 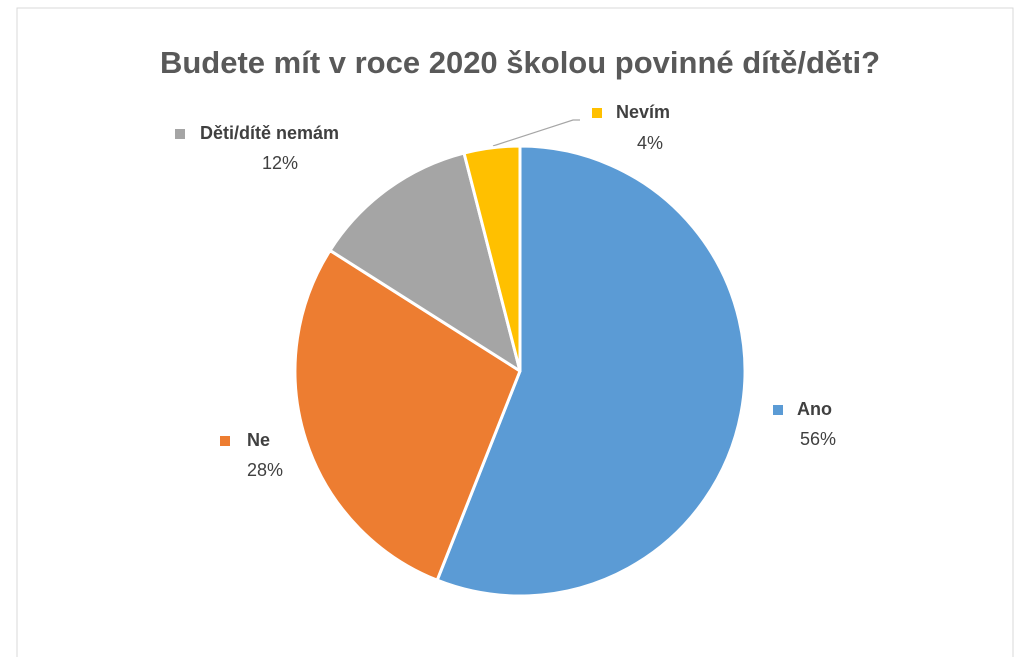 I want to click on value-label: 28%, so click(x=265, y=470).